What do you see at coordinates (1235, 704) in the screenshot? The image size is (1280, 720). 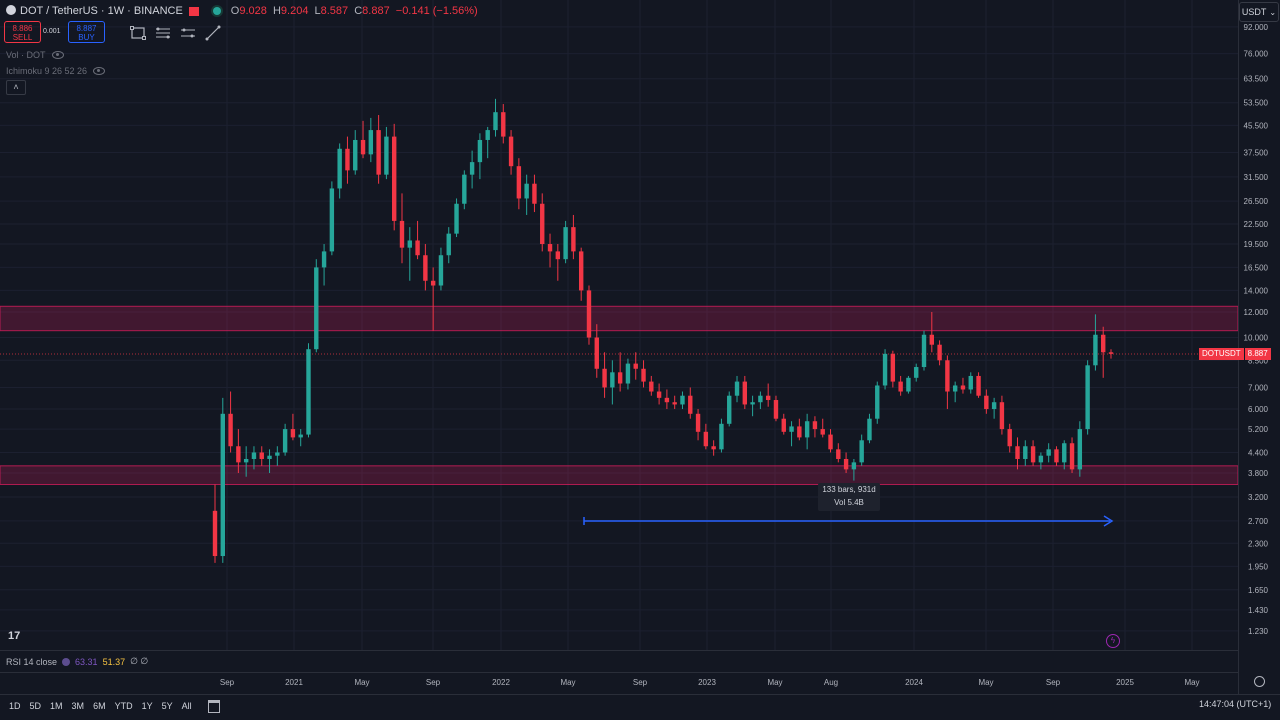 I see `clock: 14:47:04 (UTC+1)` at bounding box center [1235, 704].